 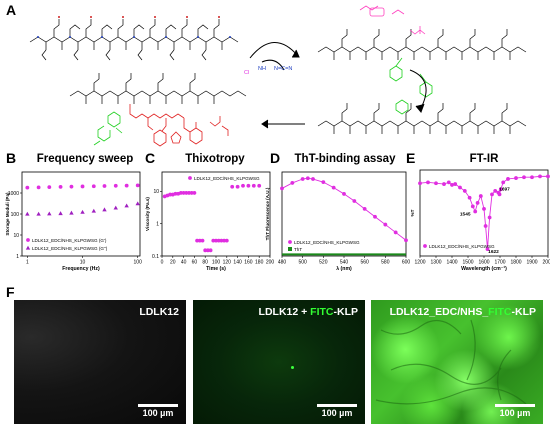 I want to click on chart-e-xtick-label: 1900, so click(x=531, y=263).